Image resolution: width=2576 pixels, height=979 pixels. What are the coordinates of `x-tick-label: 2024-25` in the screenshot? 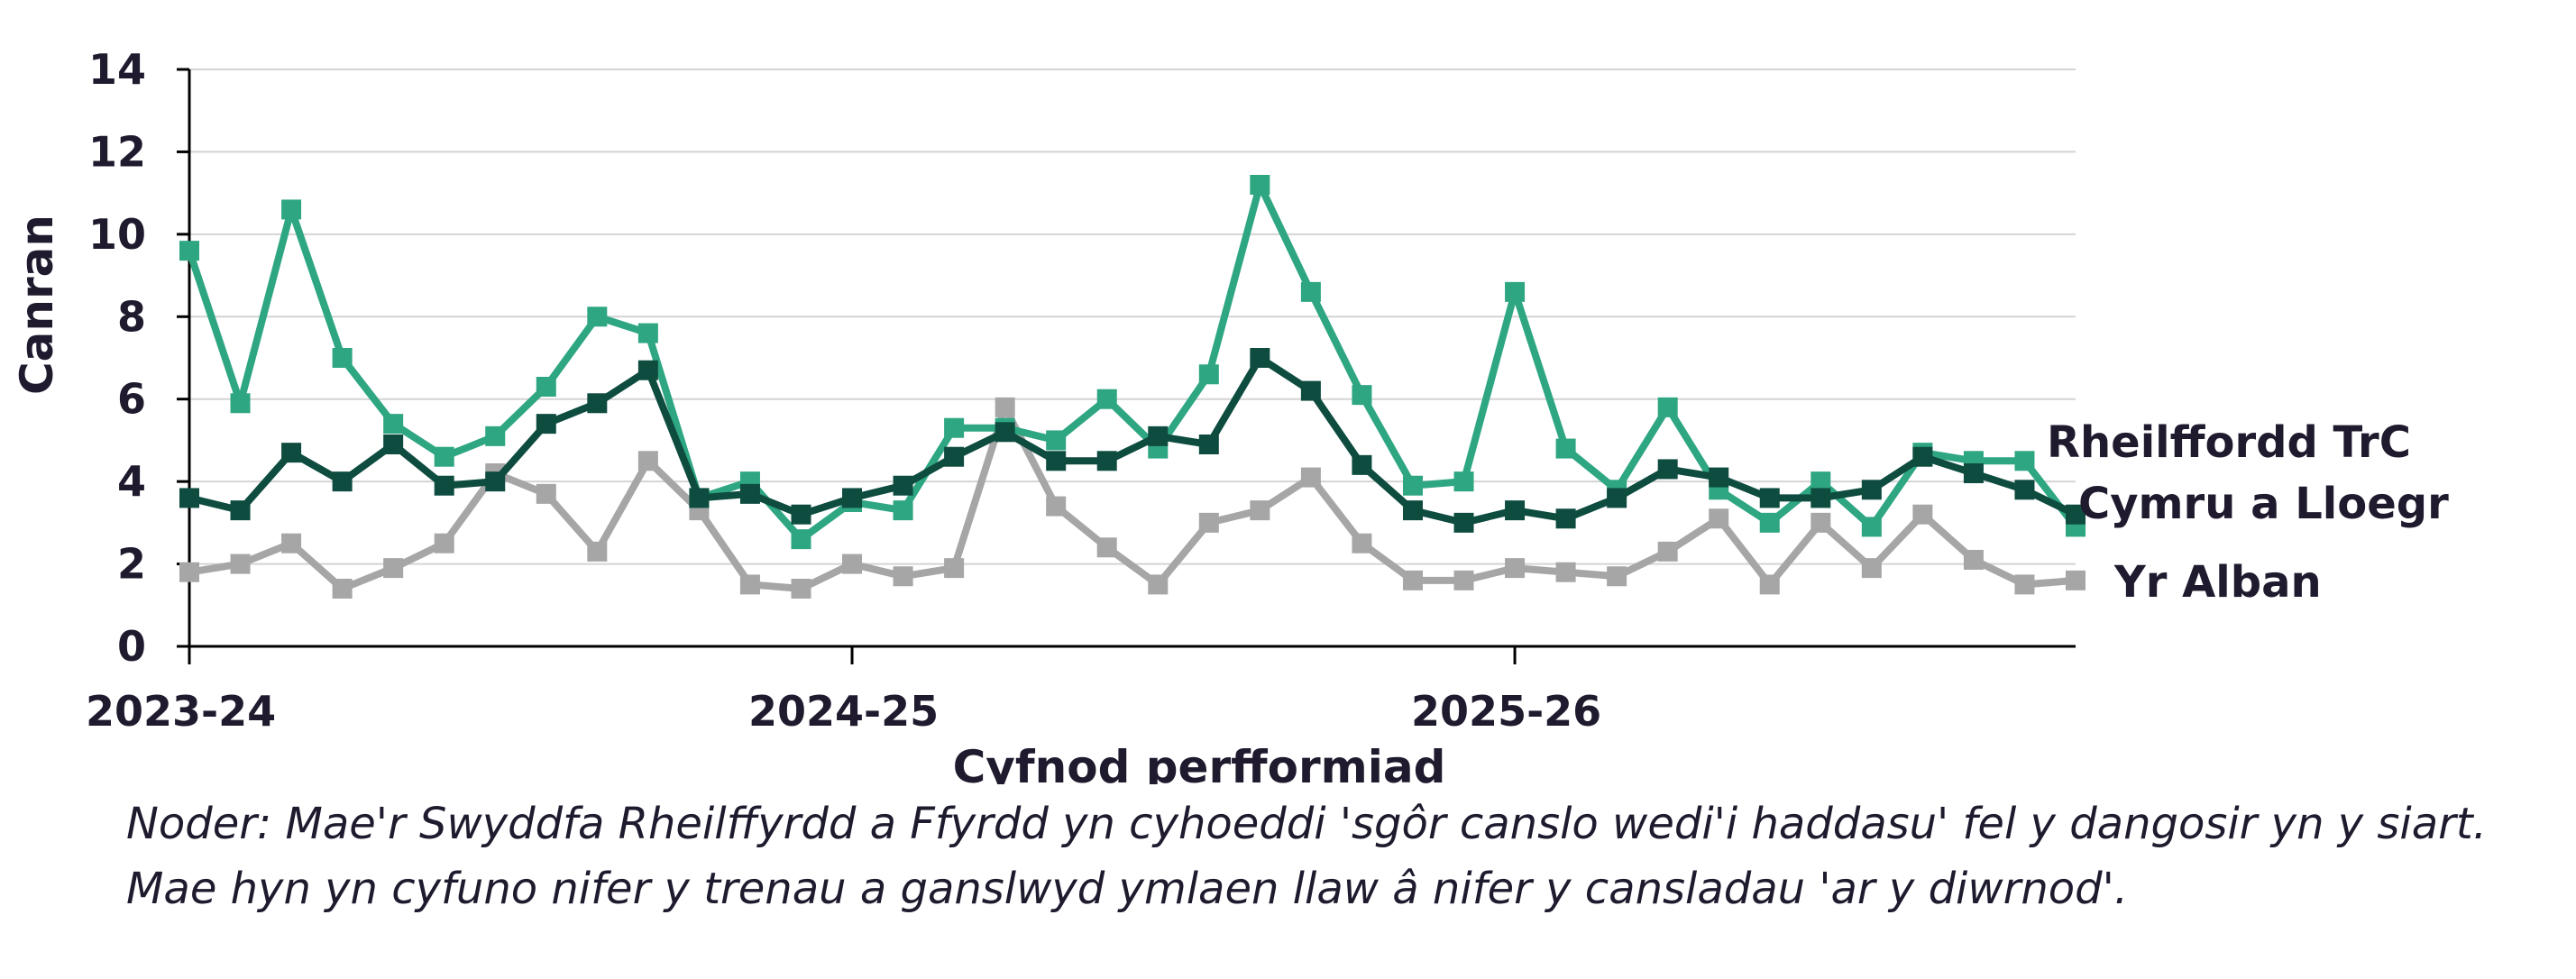 It's located at (843, 711).